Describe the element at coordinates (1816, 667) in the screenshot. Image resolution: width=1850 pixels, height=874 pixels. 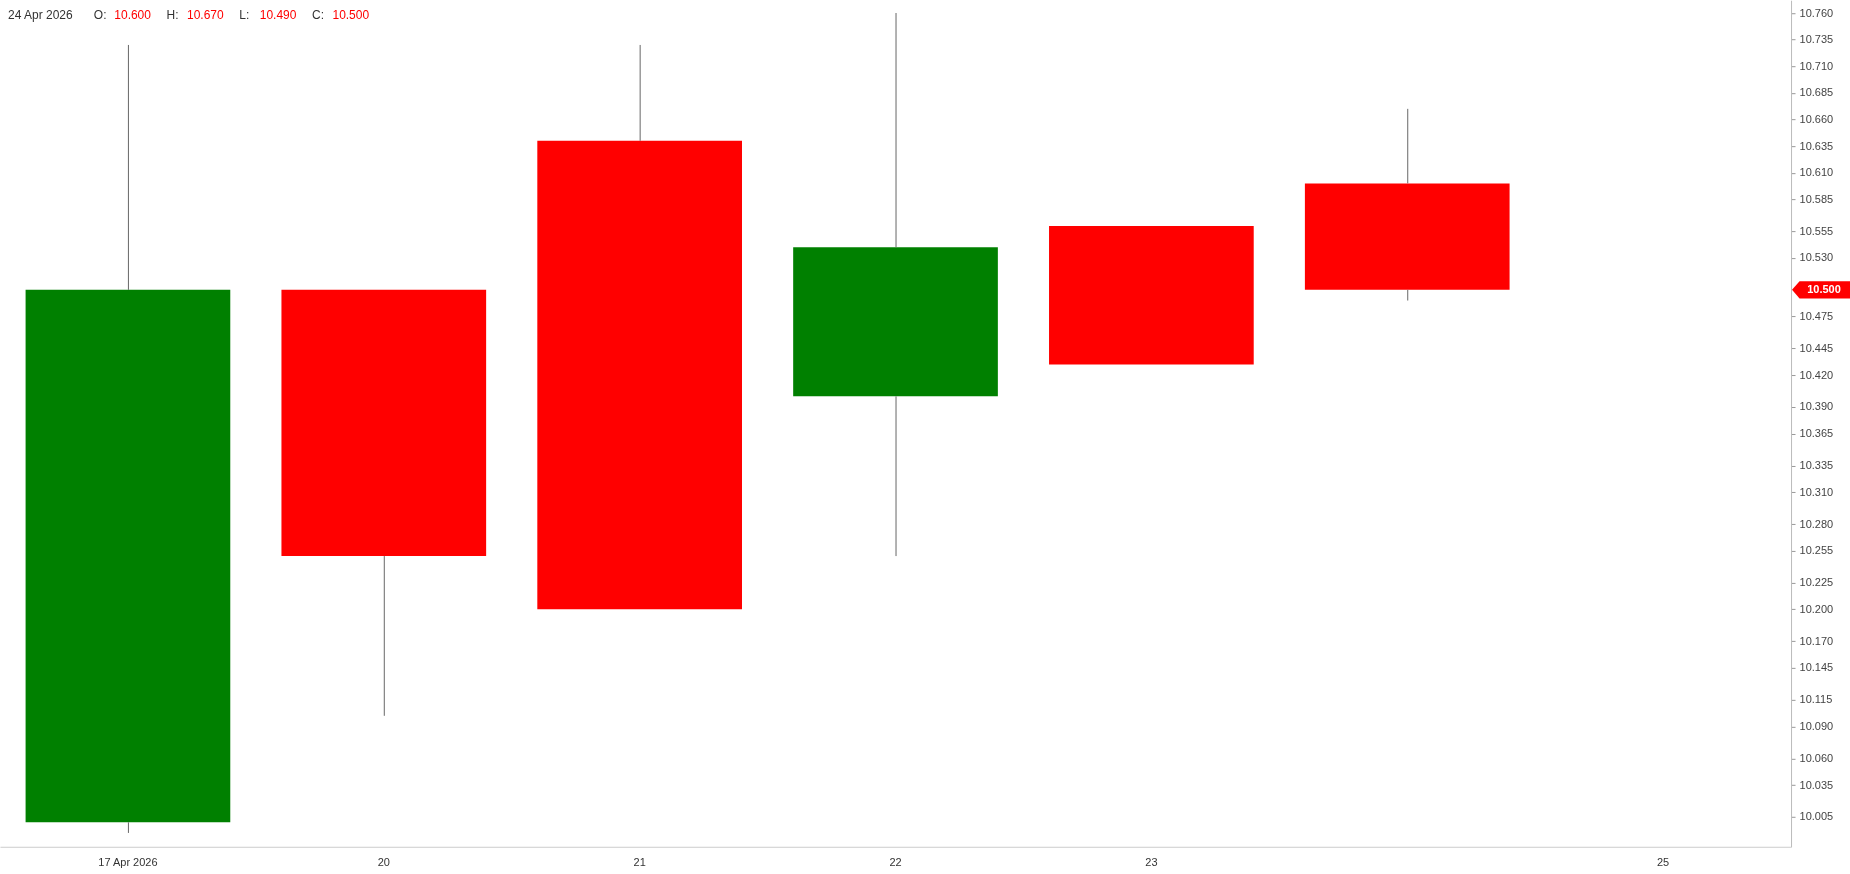
I see `y-tick-label: 10.145` at that location.